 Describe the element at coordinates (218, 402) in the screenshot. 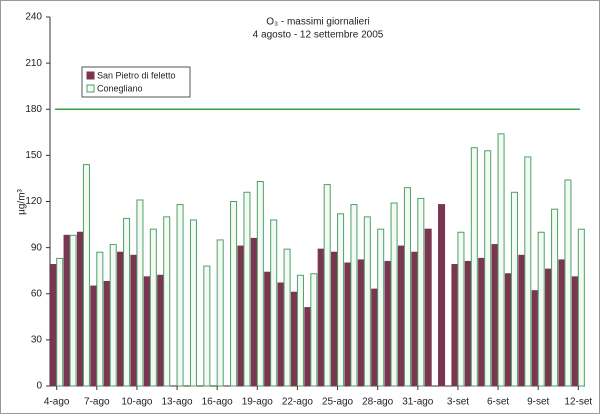

I see `x-tick-label: 16-ago` at that location.